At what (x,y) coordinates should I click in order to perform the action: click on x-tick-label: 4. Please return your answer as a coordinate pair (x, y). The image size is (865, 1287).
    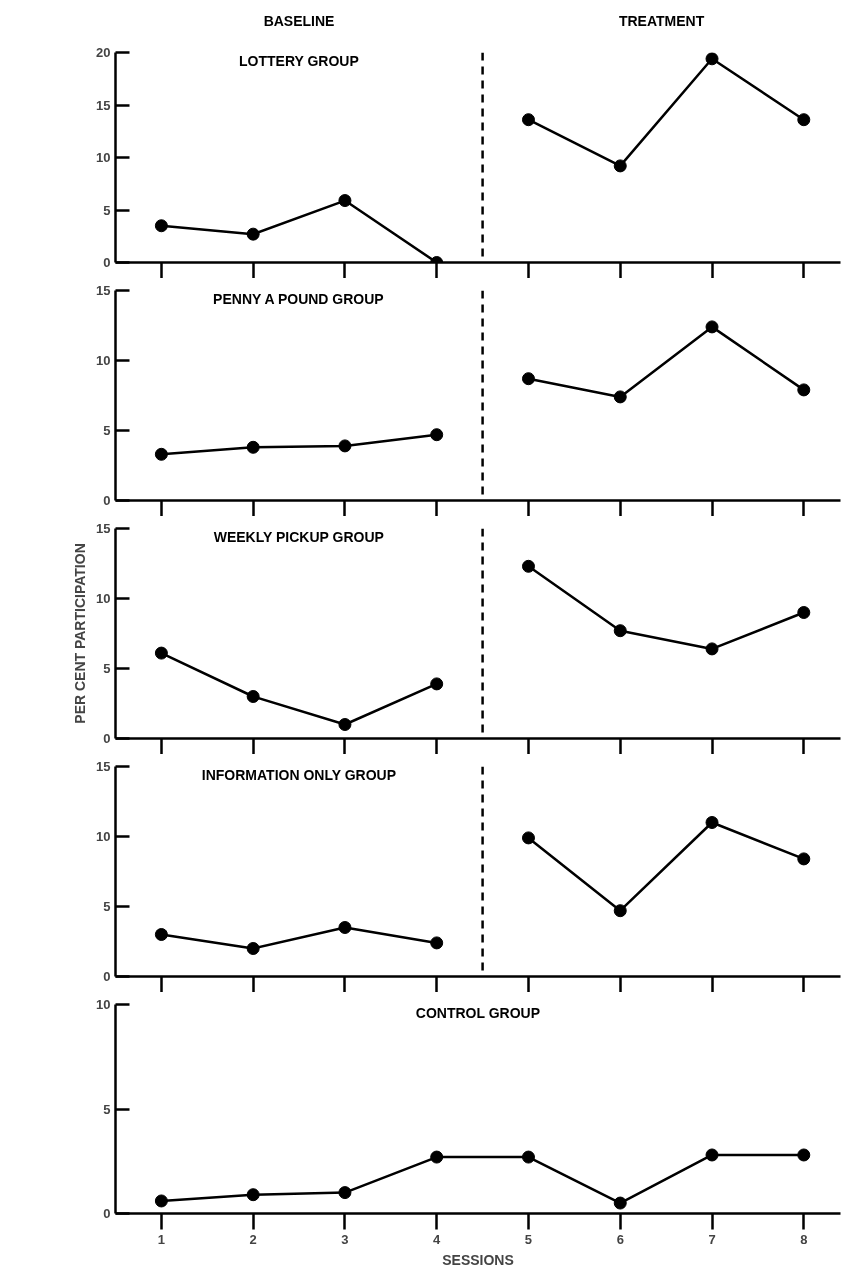
    Looking at the image, I should click on (437, 1239).